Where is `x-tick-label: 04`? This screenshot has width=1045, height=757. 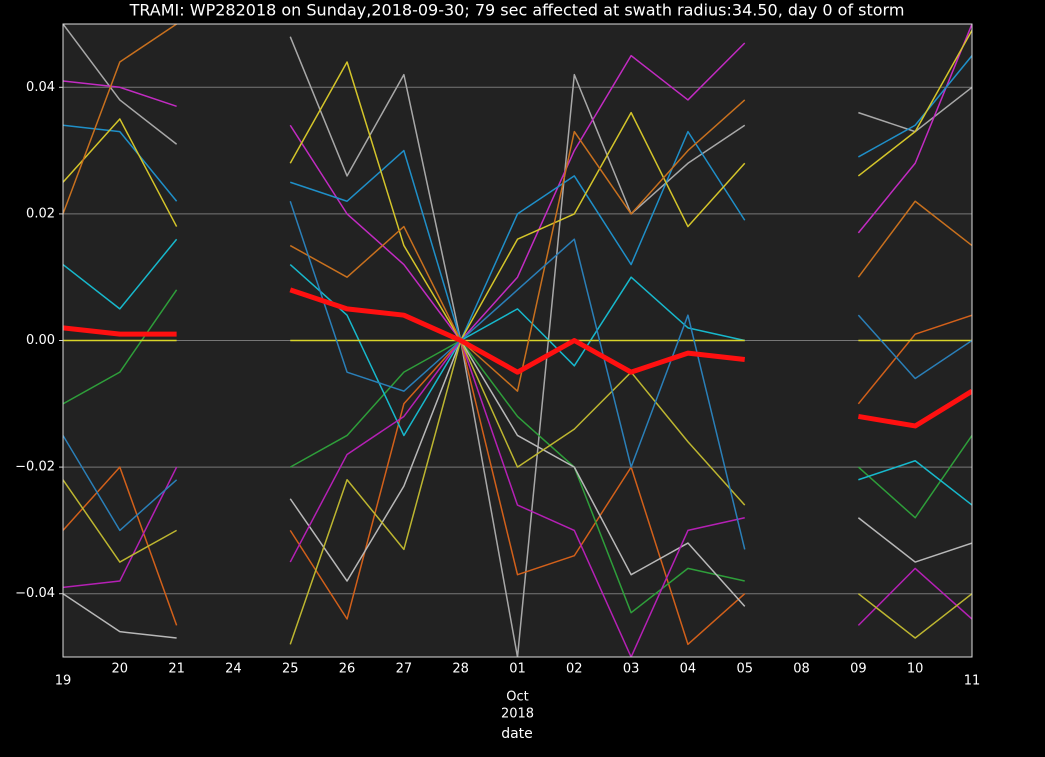
x-tick-label: 04 is located at coordinates (688, 669).